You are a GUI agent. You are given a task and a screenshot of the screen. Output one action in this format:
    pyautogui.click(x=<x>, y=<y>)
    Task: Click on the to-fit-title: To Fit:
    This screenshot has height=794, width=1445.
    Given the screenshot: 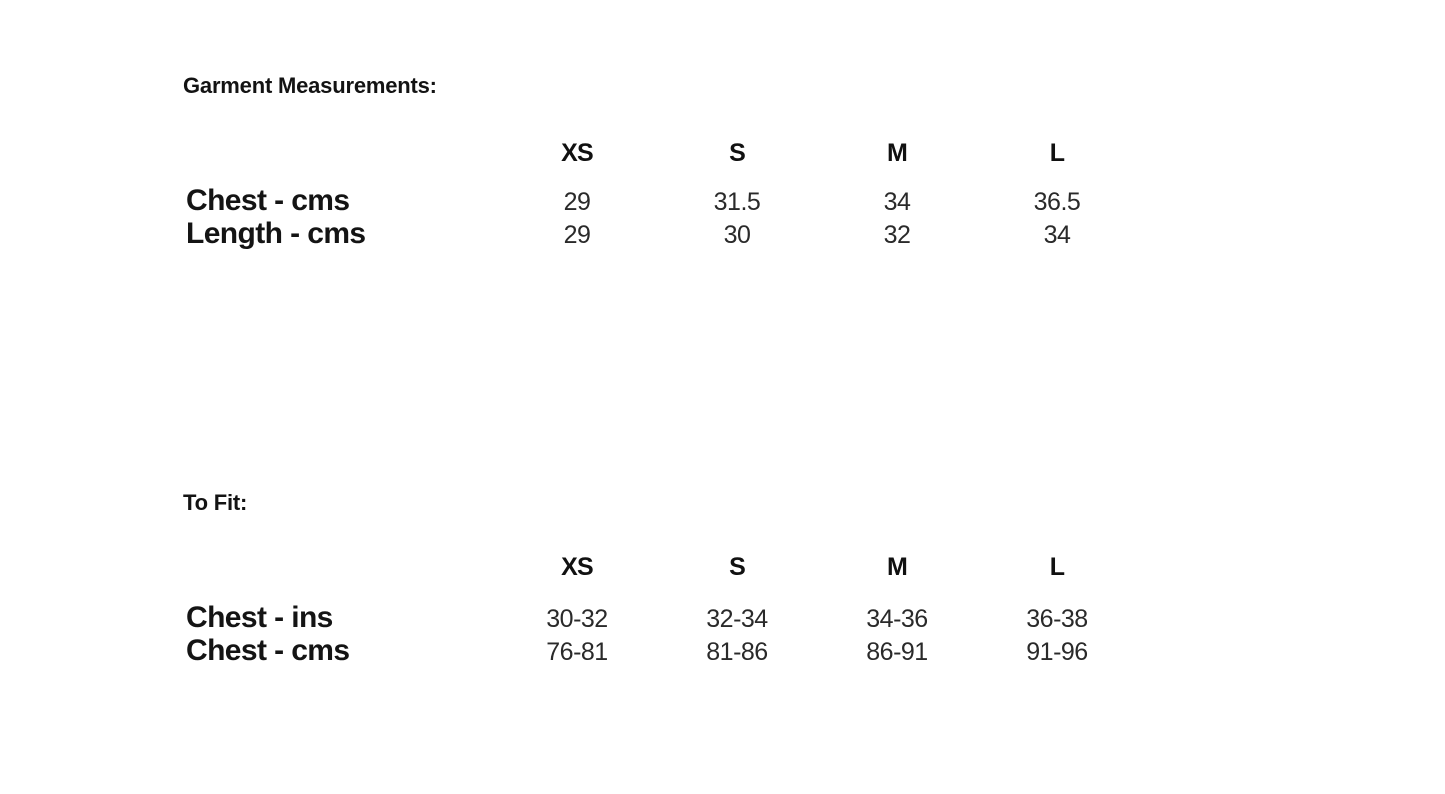 What is the action you would take?
    pyautogui.click(x=215, y=502)
    